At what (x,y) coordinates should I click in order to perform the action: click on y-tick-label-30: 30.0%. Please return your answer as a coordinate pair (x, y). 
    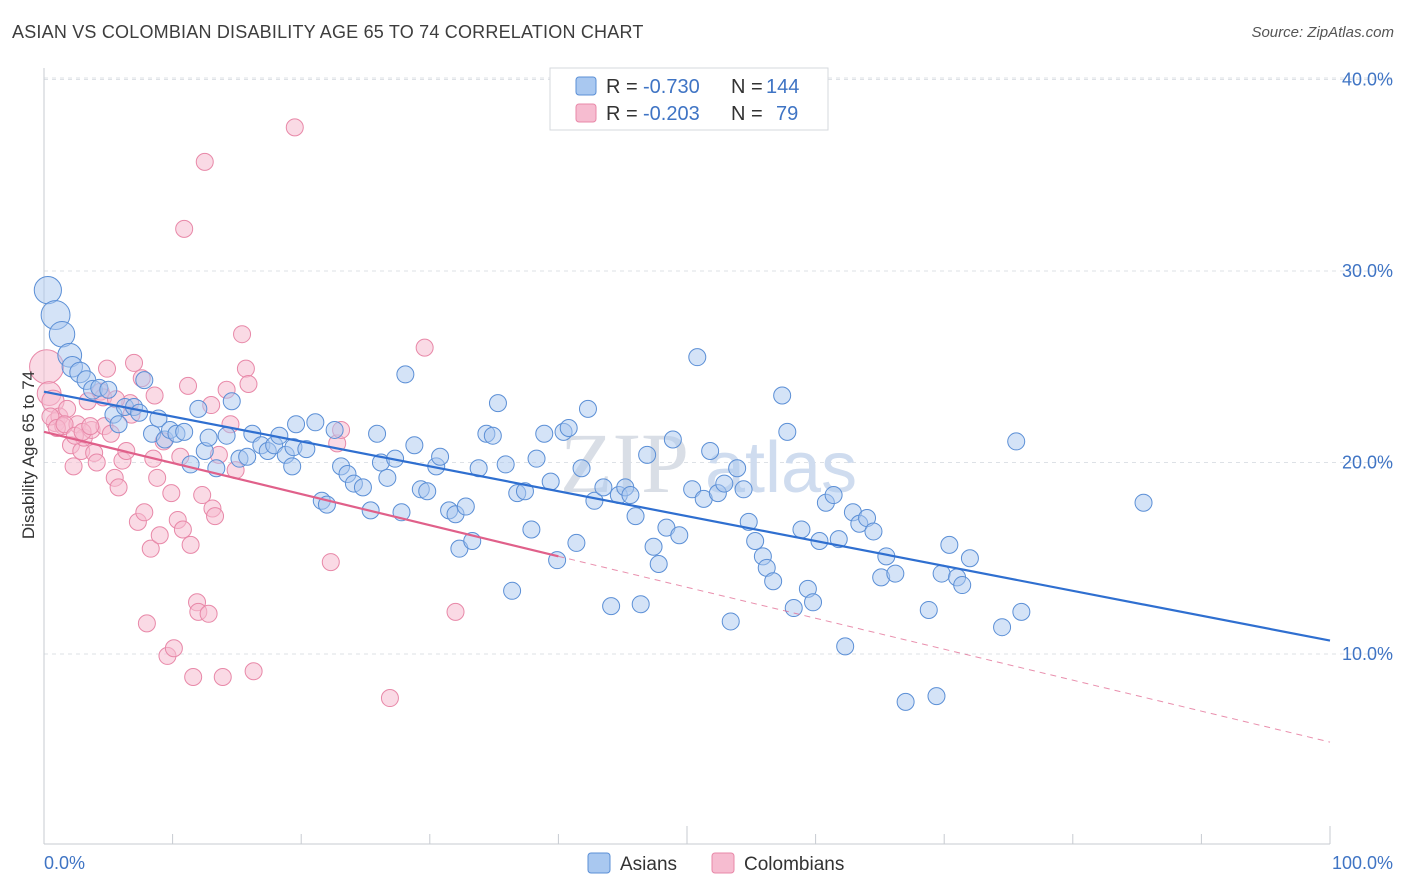
    Looking at the image, I should click on (1367, 271).